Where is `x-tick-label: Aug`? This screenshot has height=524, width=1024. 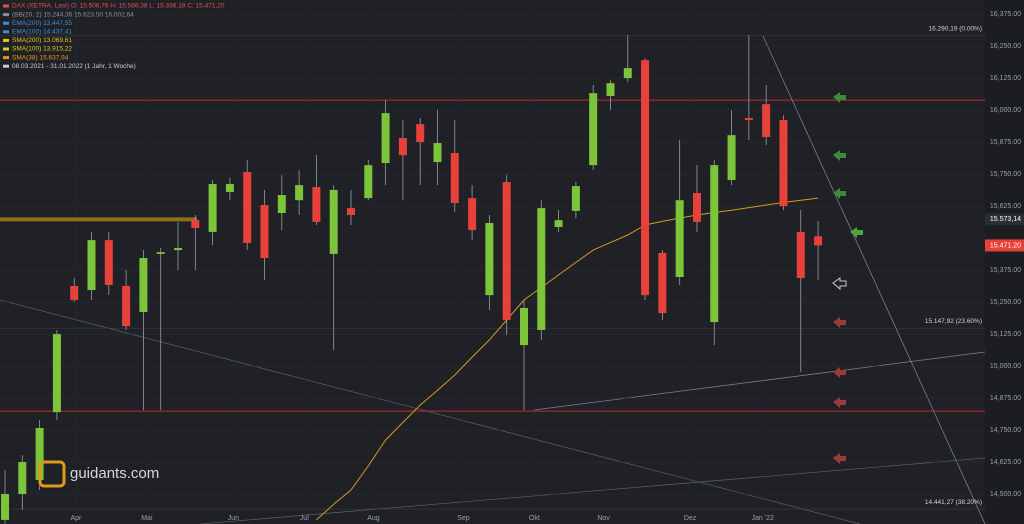 x-tick-label: Aug is located at coordinates (373, 518).